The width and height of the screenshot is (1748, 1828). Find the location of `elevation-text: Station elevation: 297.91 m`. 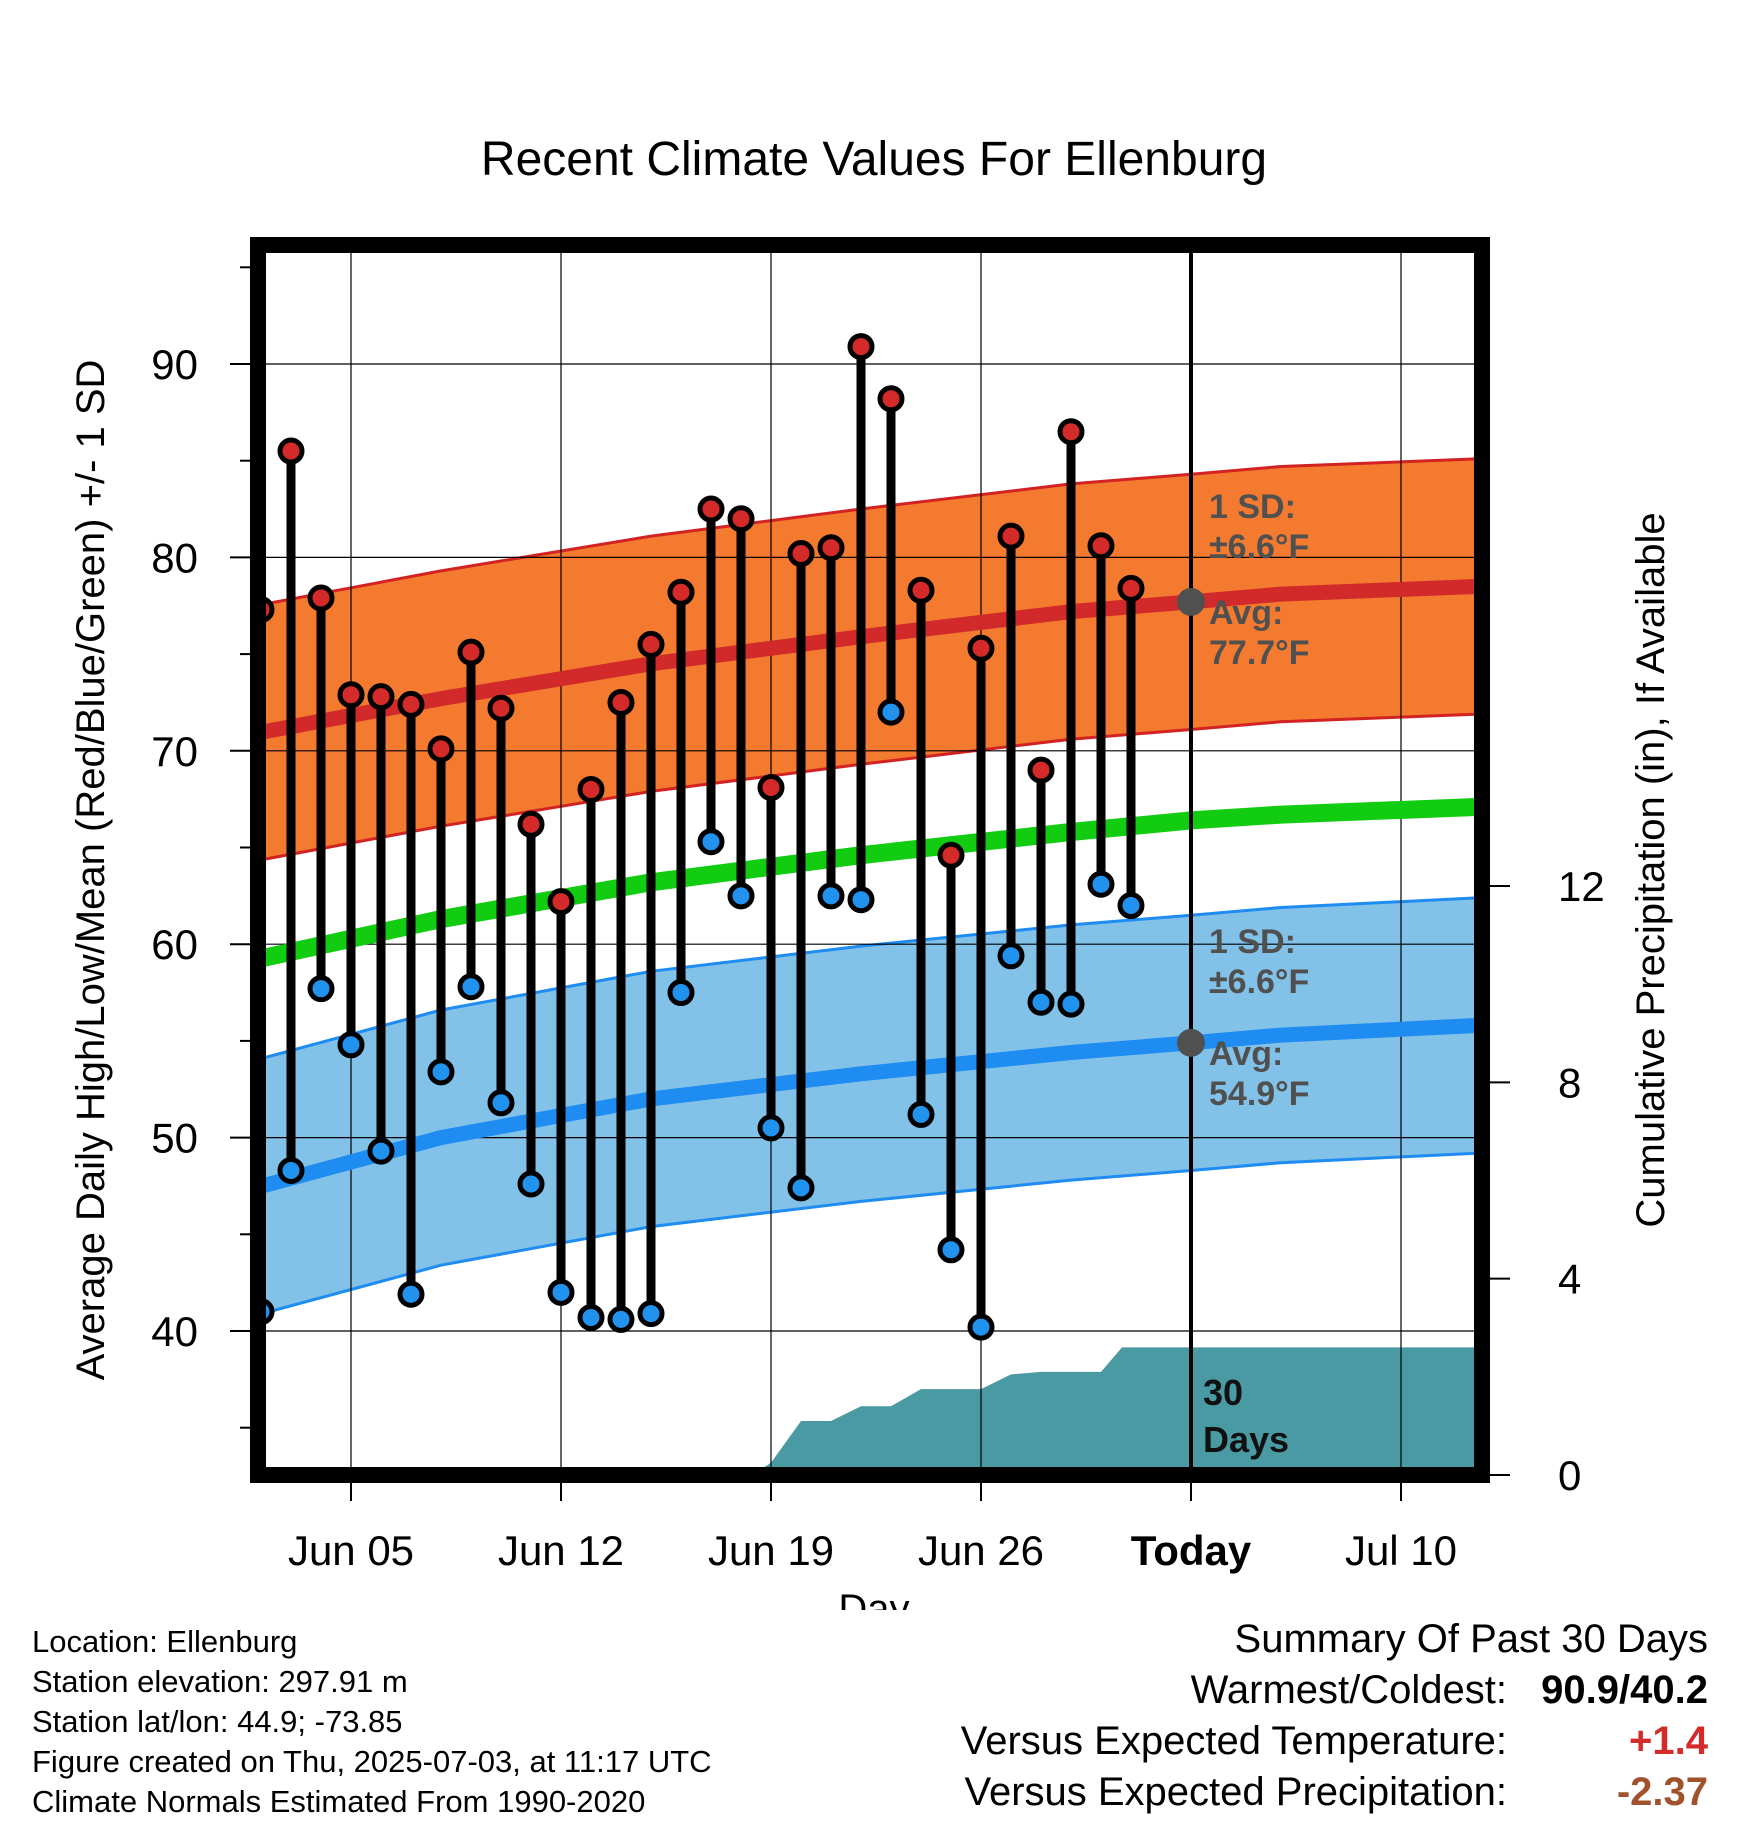

elevation-text: Station elevation: 297.91 m is located at coordinates (220, 1681).